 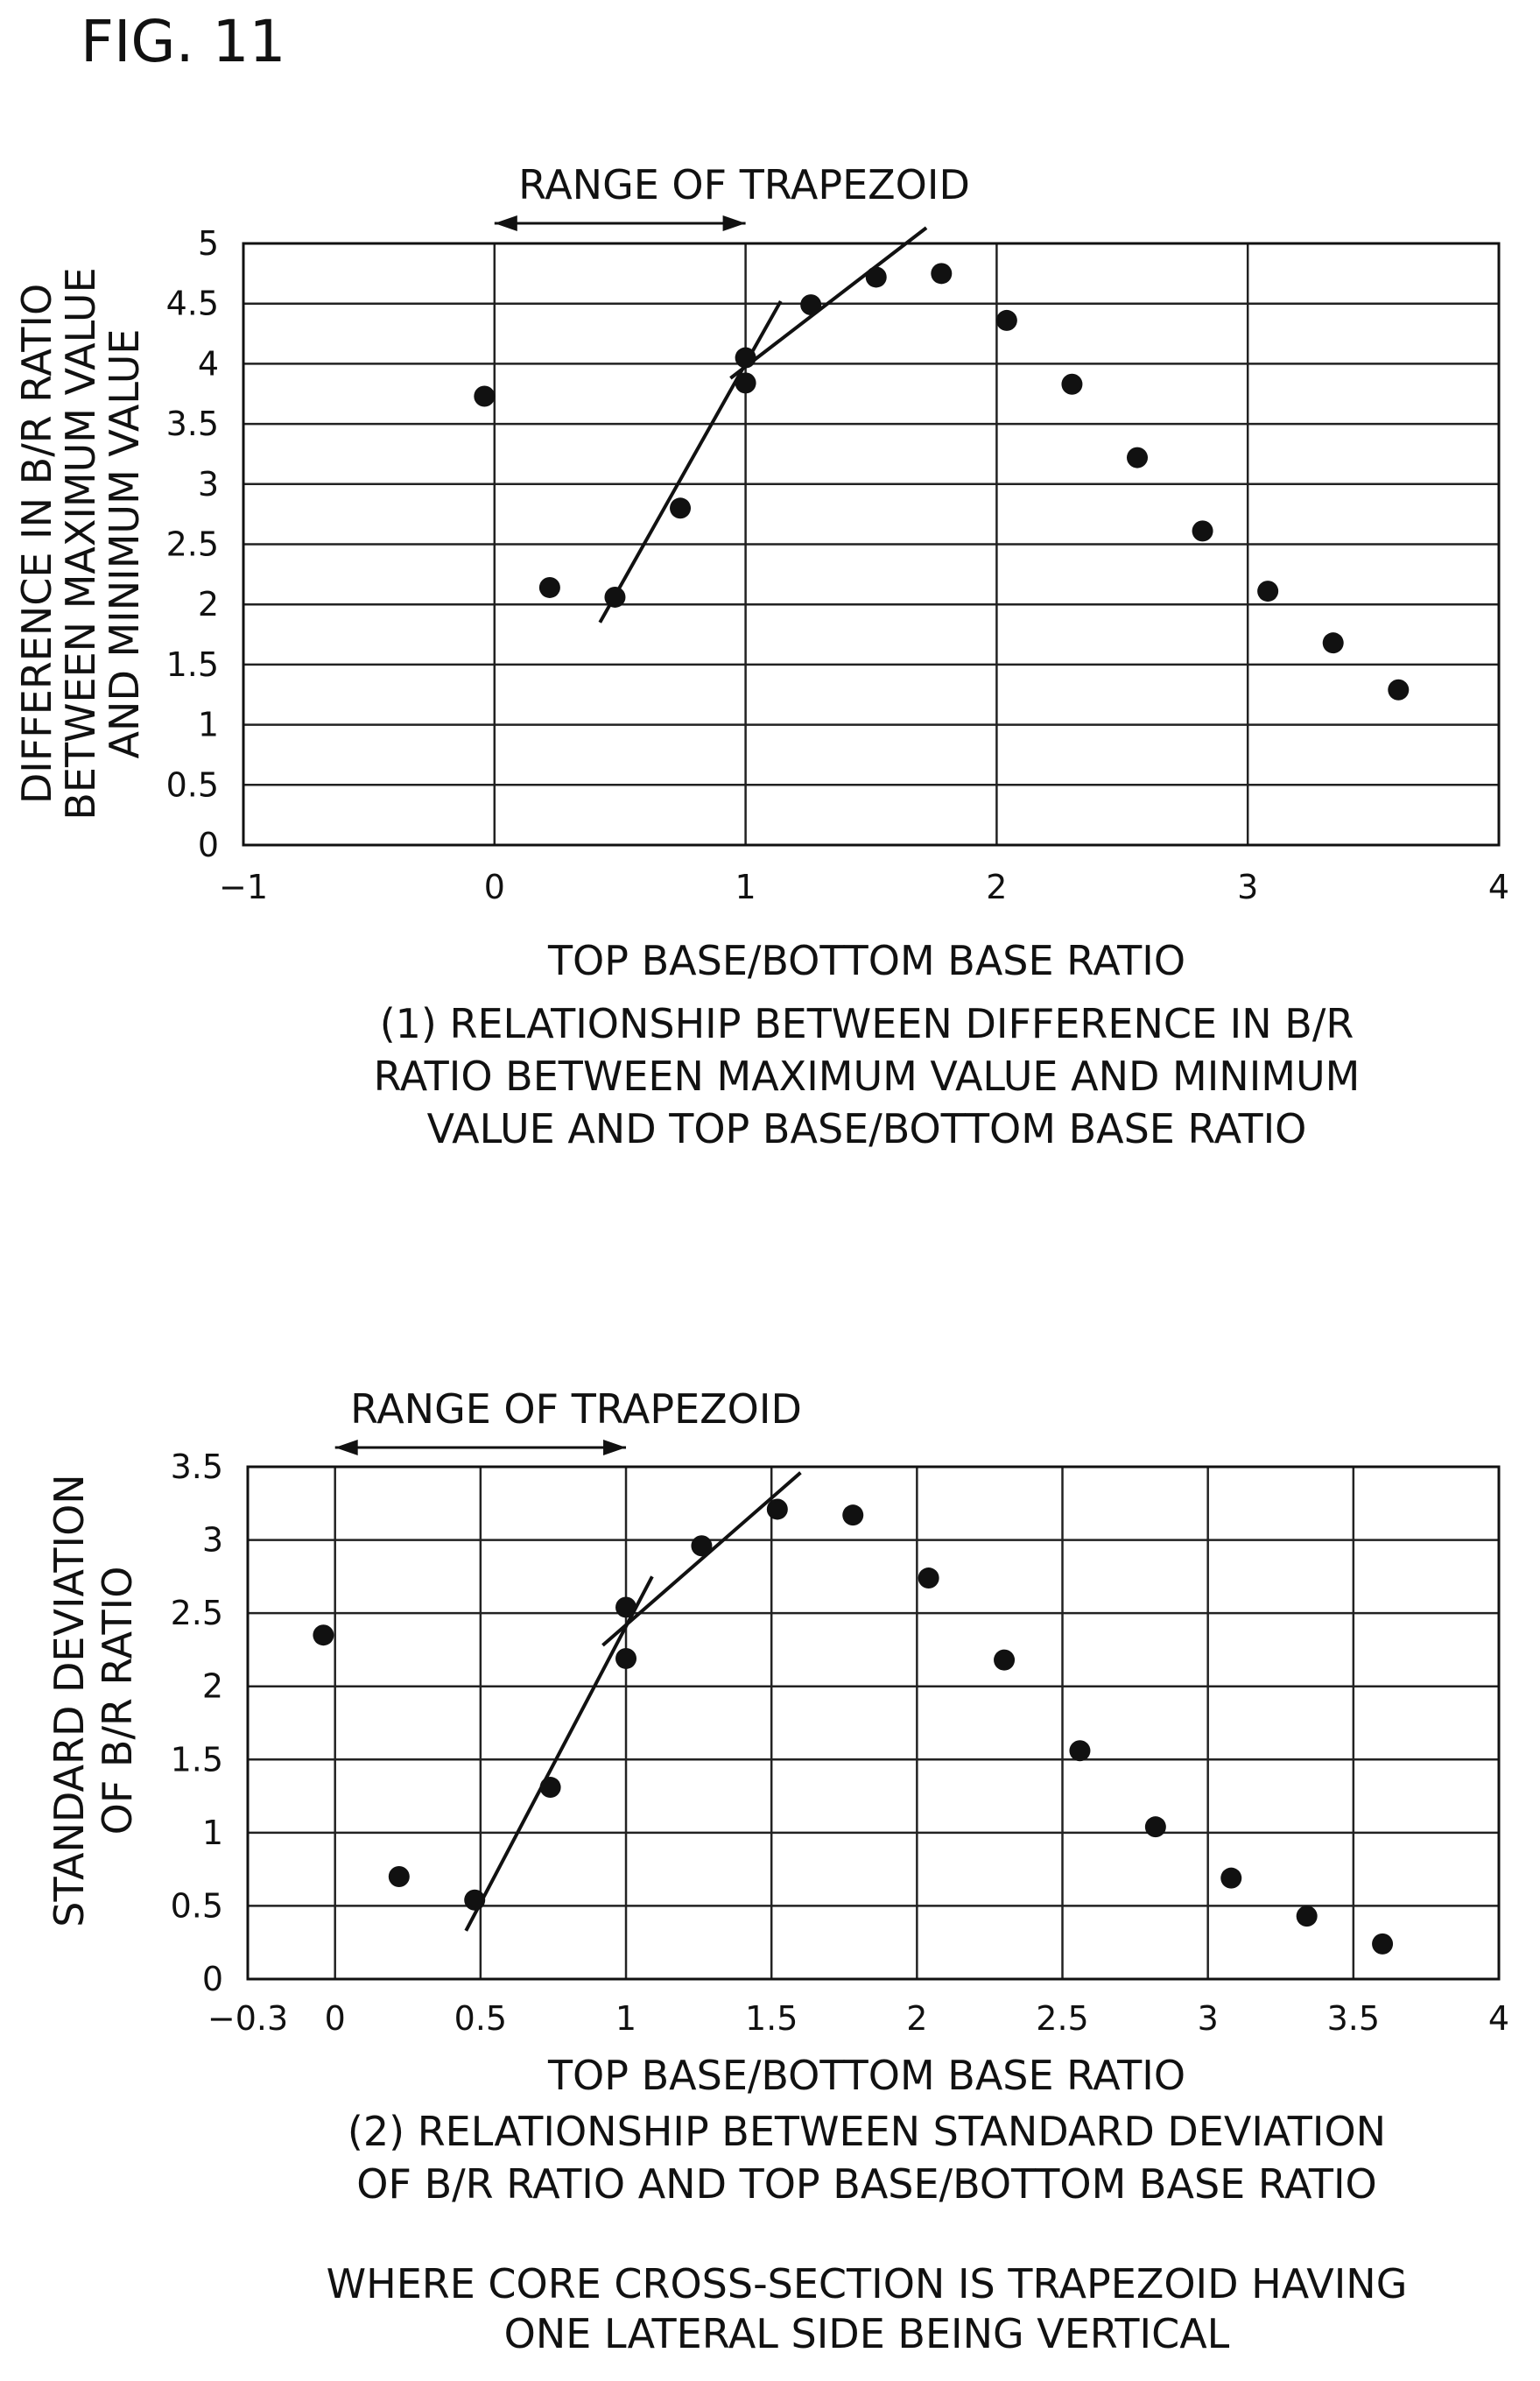 What do you see at coordinates (81, 543) in the screenshot?
I see `chart-1-y-axis-title-line-2: BETWEEN MAXIMUM VALUE` at bounding box center [81, 543].